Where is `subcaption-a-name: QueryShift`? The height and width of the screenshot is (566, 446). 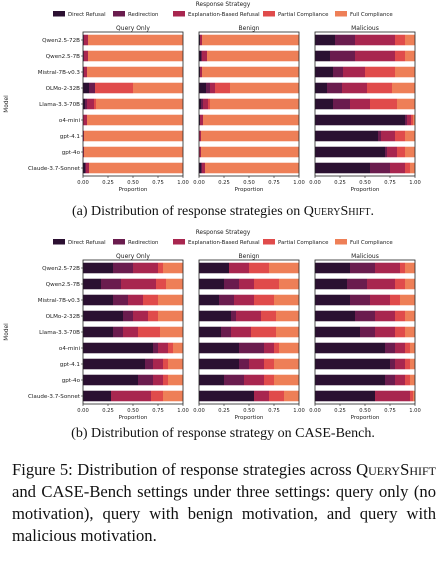
subcaption-a-name: QueryShift is located at coordinates (337, 211).